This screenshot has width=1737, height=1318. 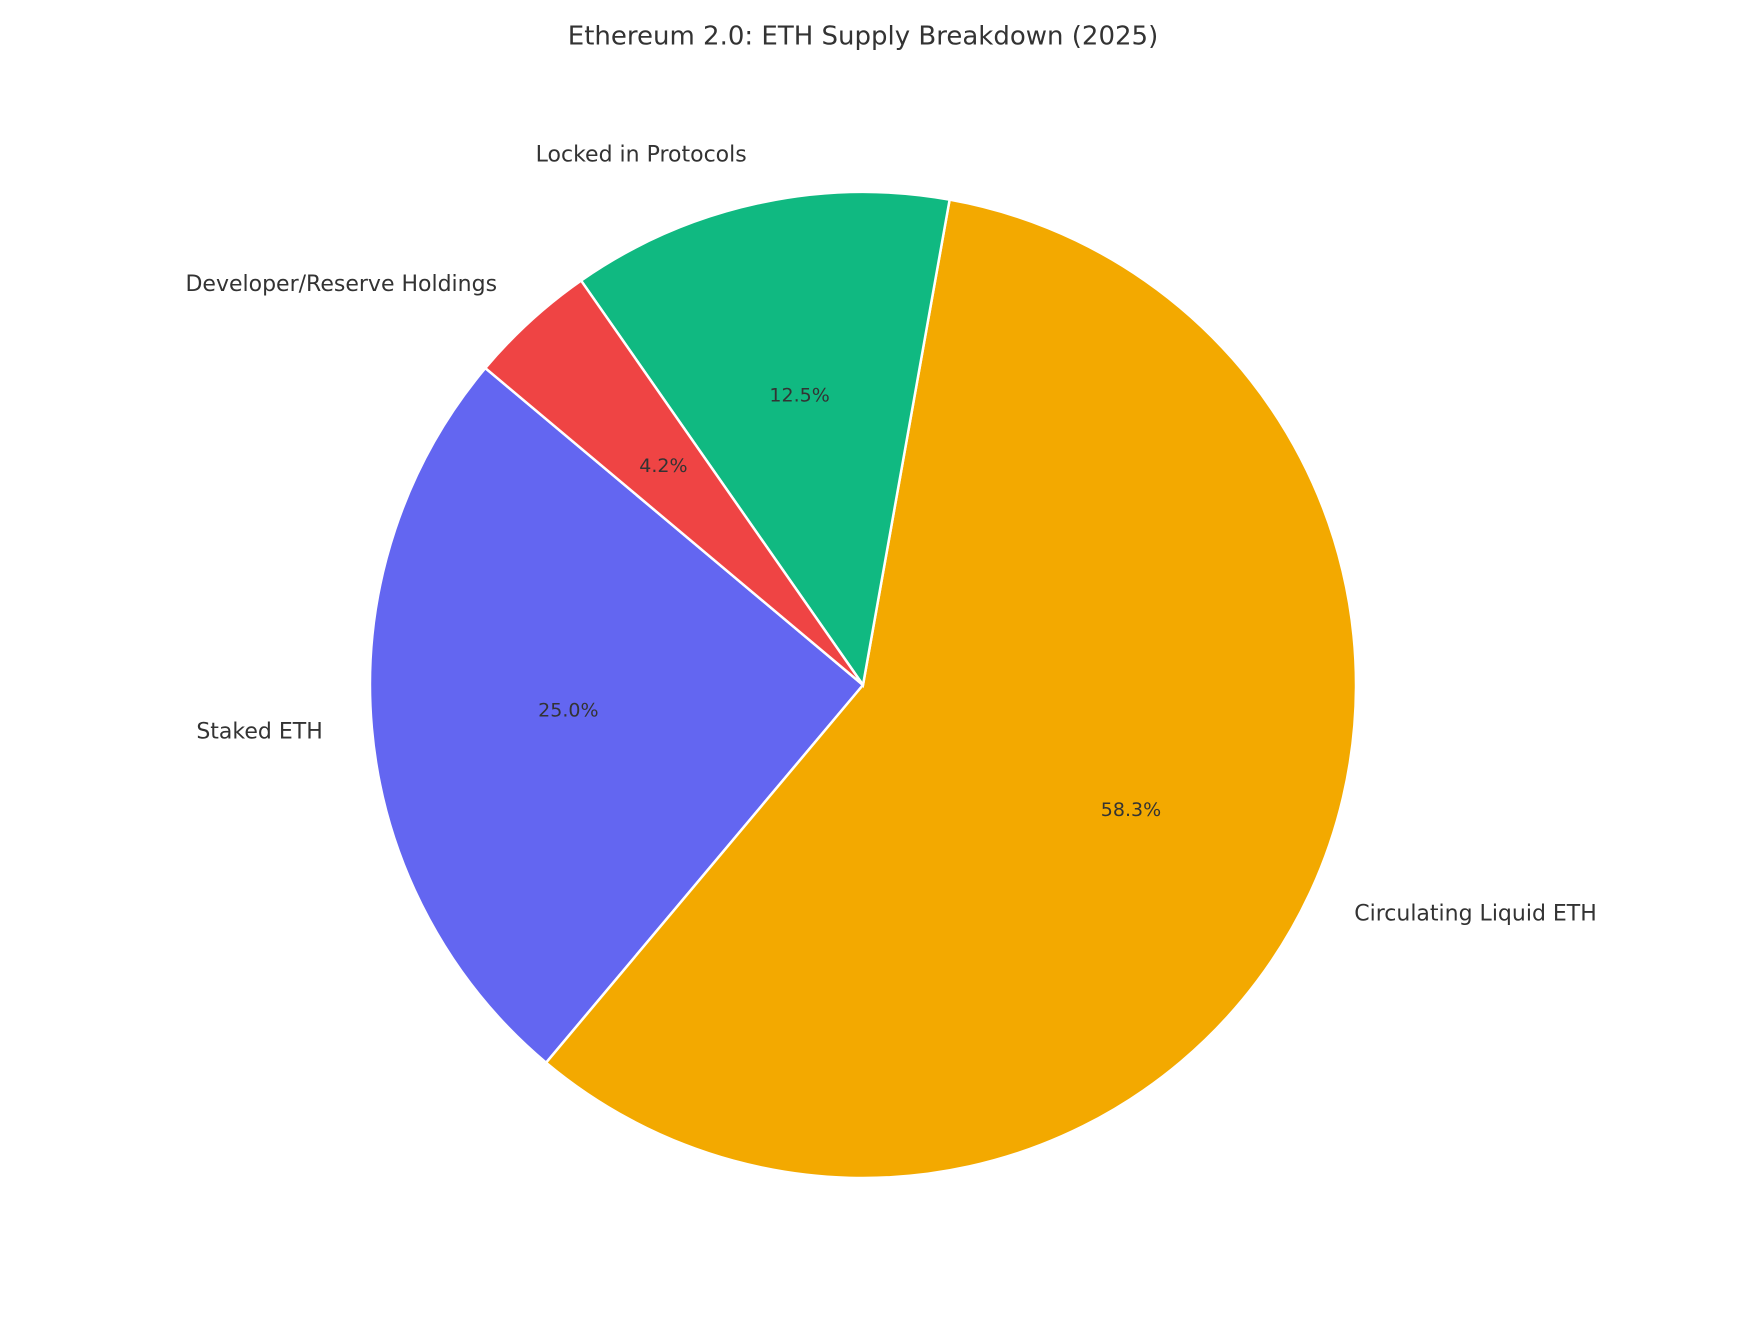 What do you see at coordinates (259, 731) in the screenshot?
I see `slice-label: Staked ETH` at bounding box center [259, 731].